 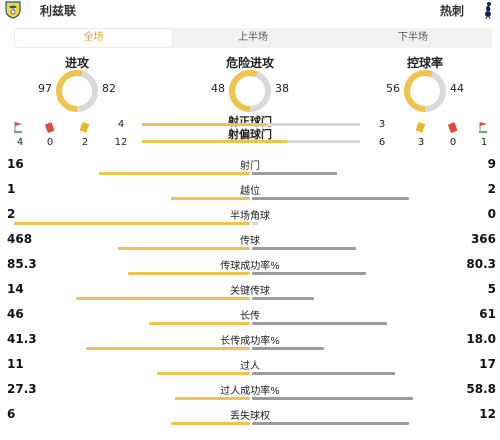 I want to click on away-corners-count: 1, so click(x=484, y=142).